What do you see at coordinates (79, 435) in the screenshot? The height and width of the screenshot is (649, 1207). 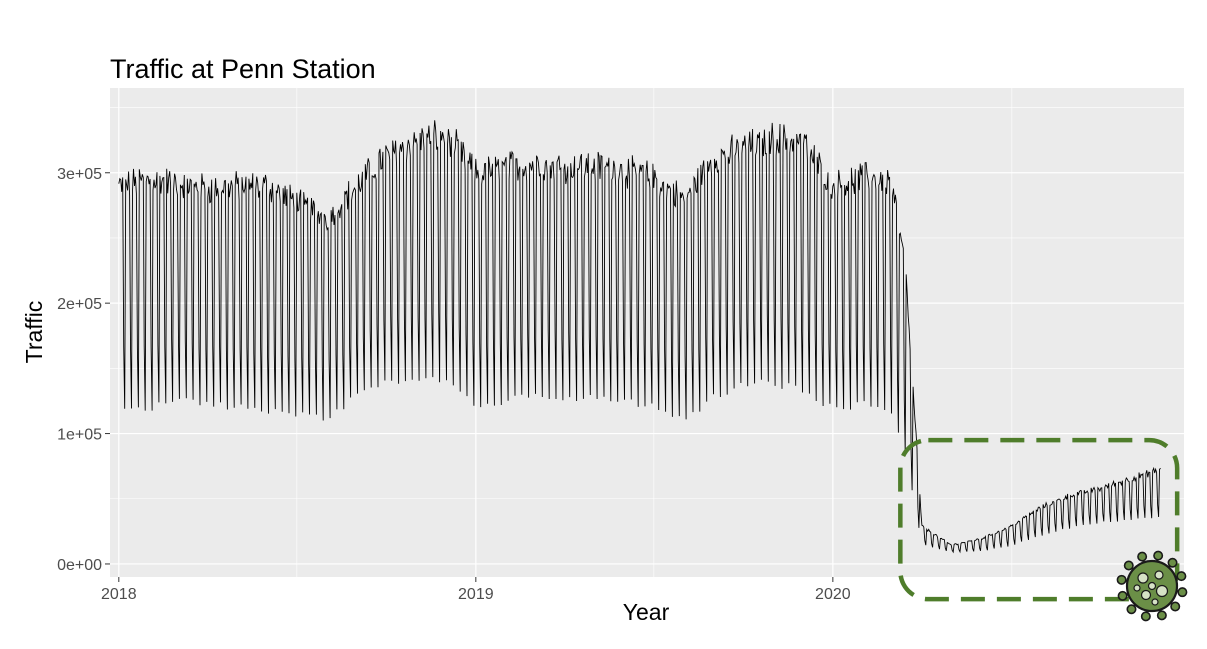 I see `y-tick-label: 1e+05` at bounding box center [79, 435].